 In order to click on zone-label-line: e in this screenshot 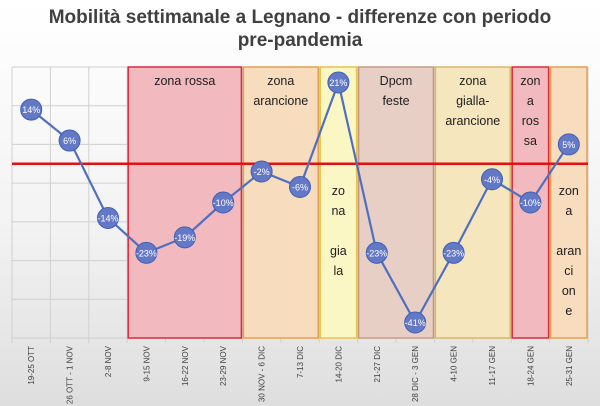, I will do `click(568, 311)`.